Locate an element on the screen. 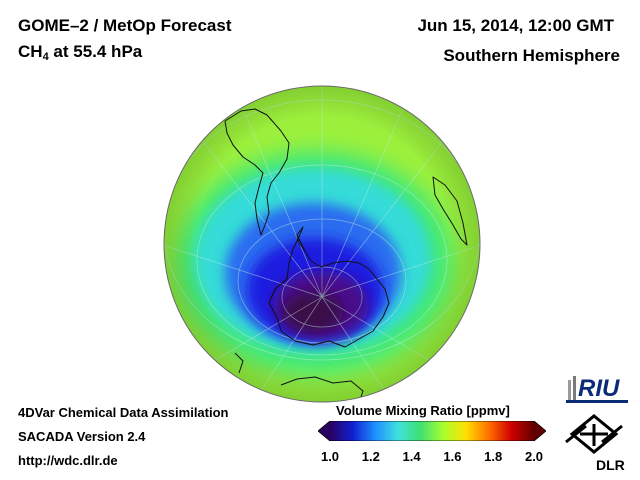 This screenshot has width=640, height=480. riu-logo: RIU is located at coordinates (597, 389).